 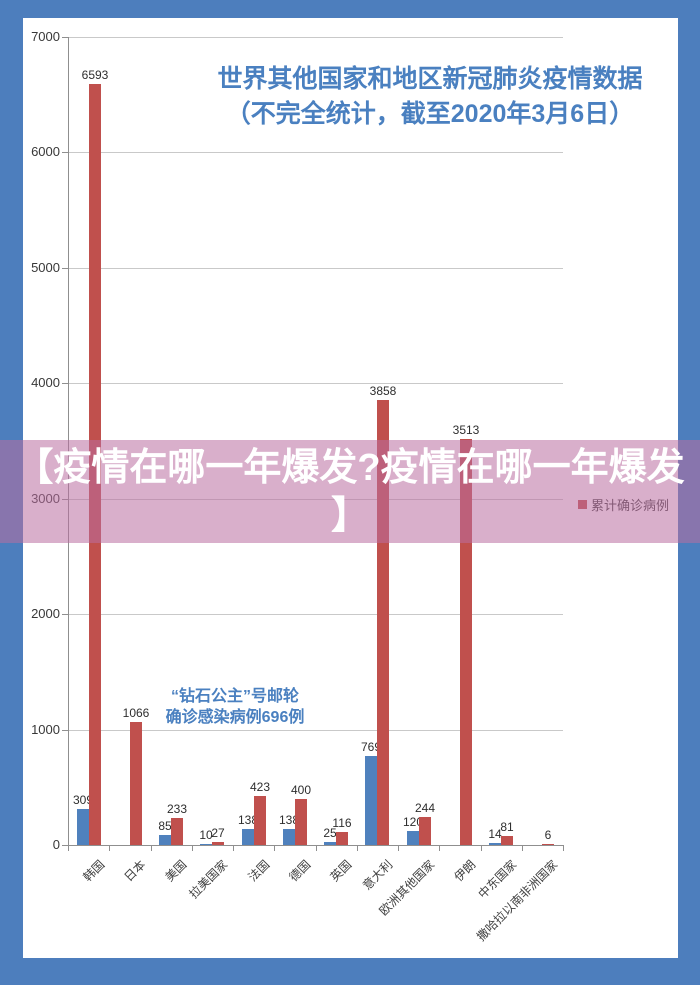 I want to click on bar-value-label: 6, so click(x=548, y=835).